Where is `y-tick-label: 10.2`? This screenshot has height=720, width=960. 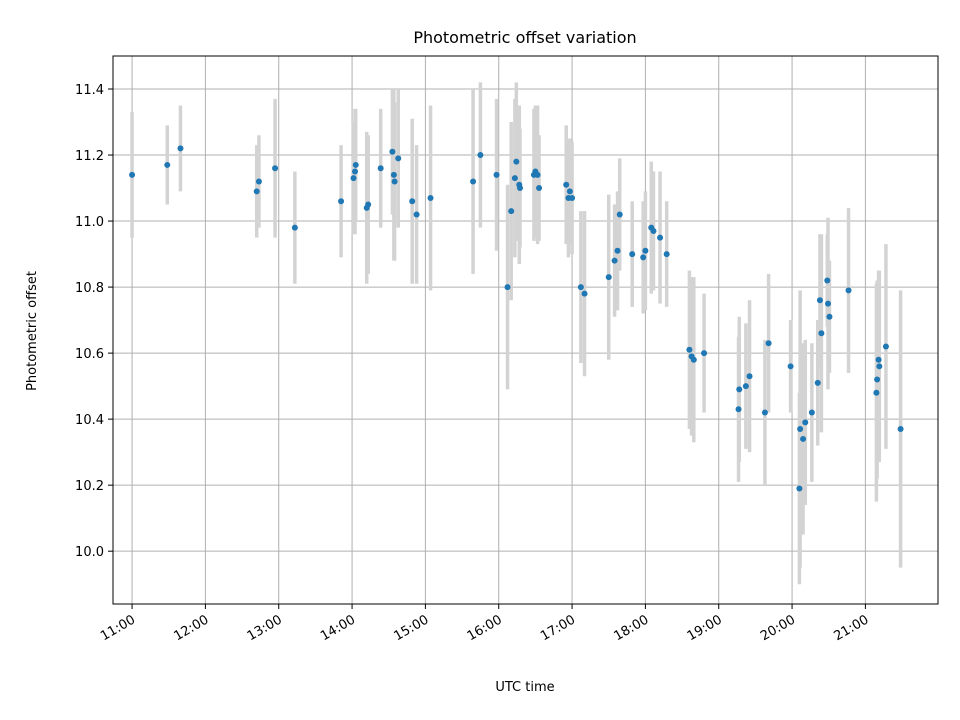 y-tick-label: 10.2 is located at coordinates (89, 486).